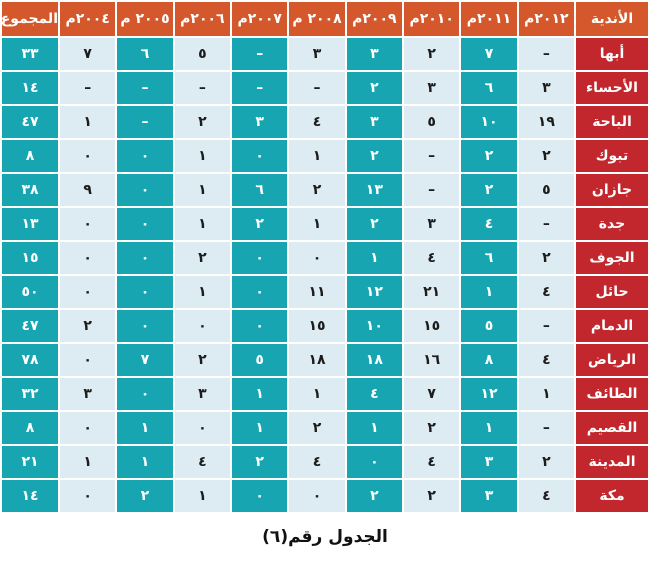 The width and height of the screenshot is (650, 563). Describe the element at coordinates (612, 258) in the screenshot. I see `club-name-cell: الجوف` at that location.